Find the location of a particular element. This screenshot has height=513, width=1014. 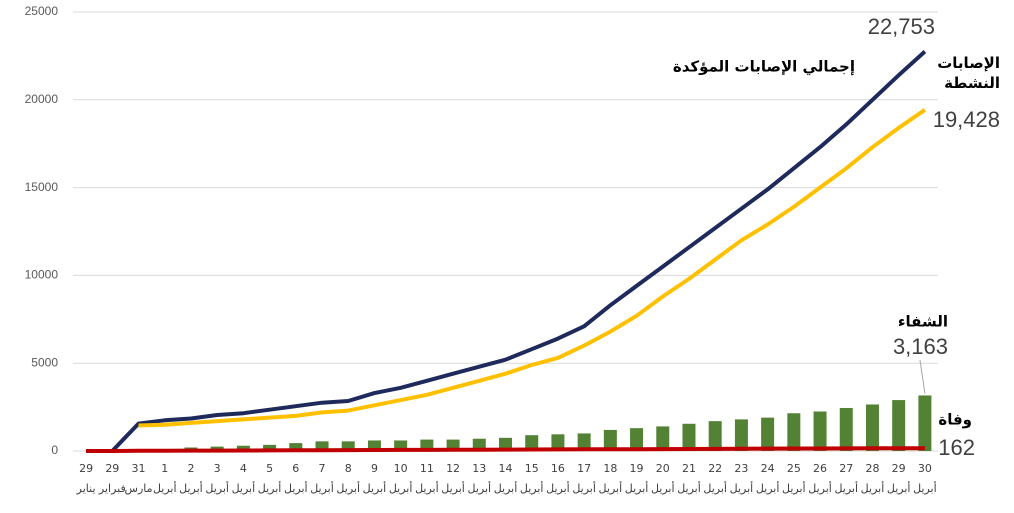

x-tick-label: 27 is located at coordinates (846, 468).